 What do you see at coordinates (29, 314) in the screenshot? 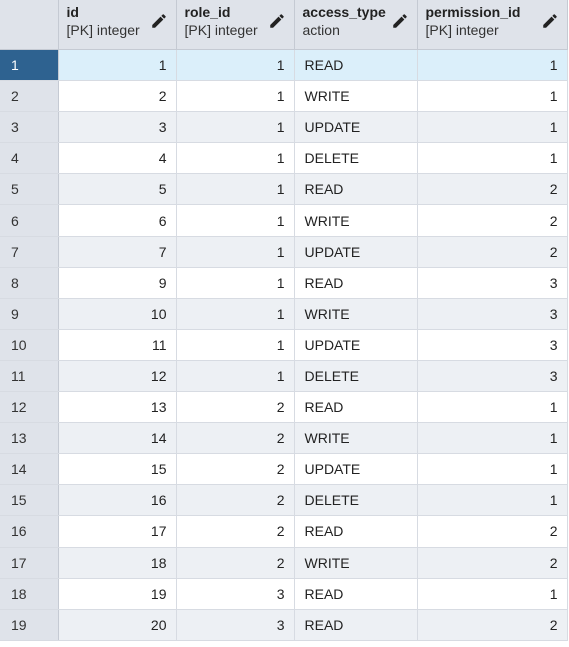
I see `row-number: 9` at bounding box center [29, 314].